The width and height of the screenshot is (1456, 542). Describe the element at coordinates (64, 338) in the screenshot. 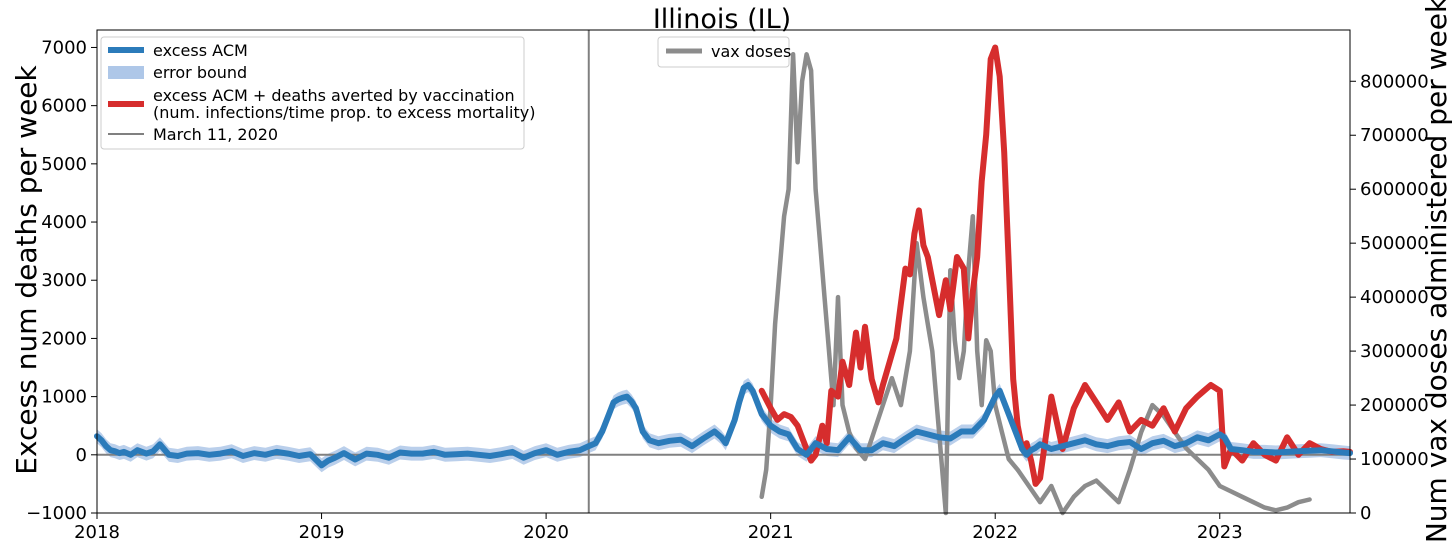

I see `y-tick-label: 2000` at that location.